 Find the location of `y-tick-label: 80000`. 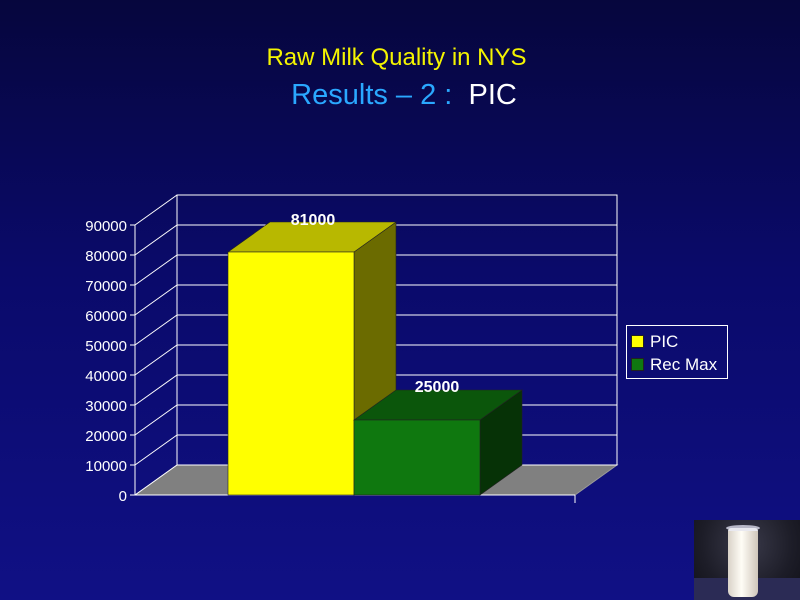

y-tick-label: 80000 is located at coordinates (106, 256).